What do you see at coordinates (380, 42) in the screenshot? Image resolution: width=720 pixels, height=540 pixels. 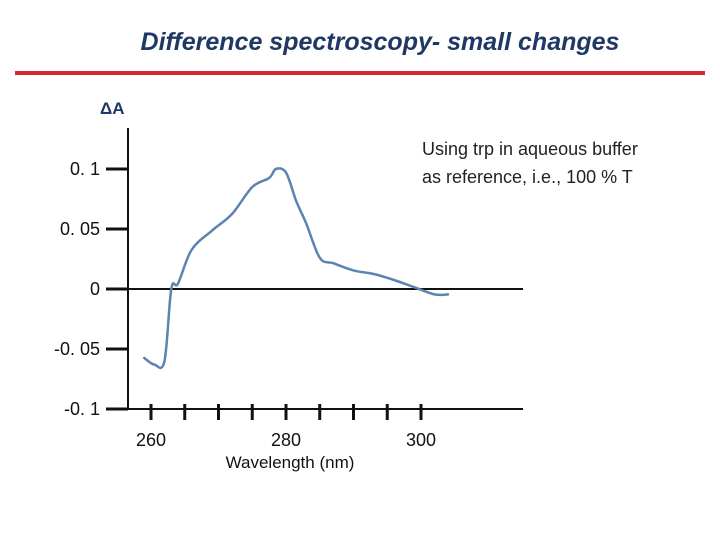 I see `slide-title: Difference spectroscopy- small changes` at bounding box center [380, 42].